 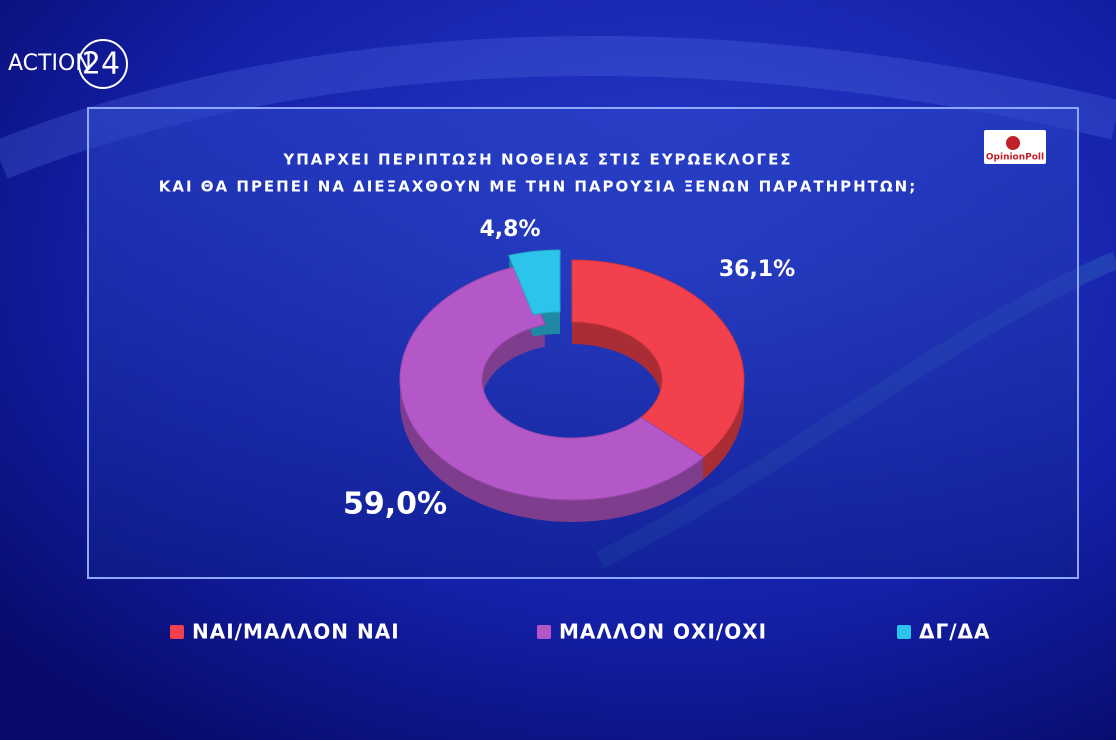 What do you see at coordinates (395, 504) in the screenshot?
I see `value-label: 59,0%` at bounding box center [395, 504].